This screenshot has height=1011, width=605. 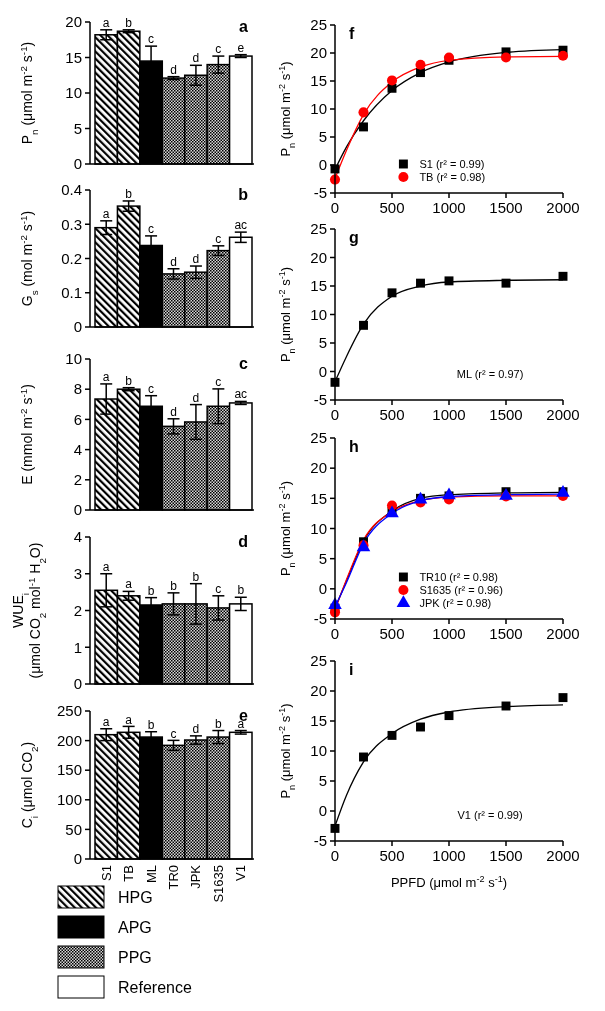 I want to click on y-tick-label: 8, so click(x=77, y=389).